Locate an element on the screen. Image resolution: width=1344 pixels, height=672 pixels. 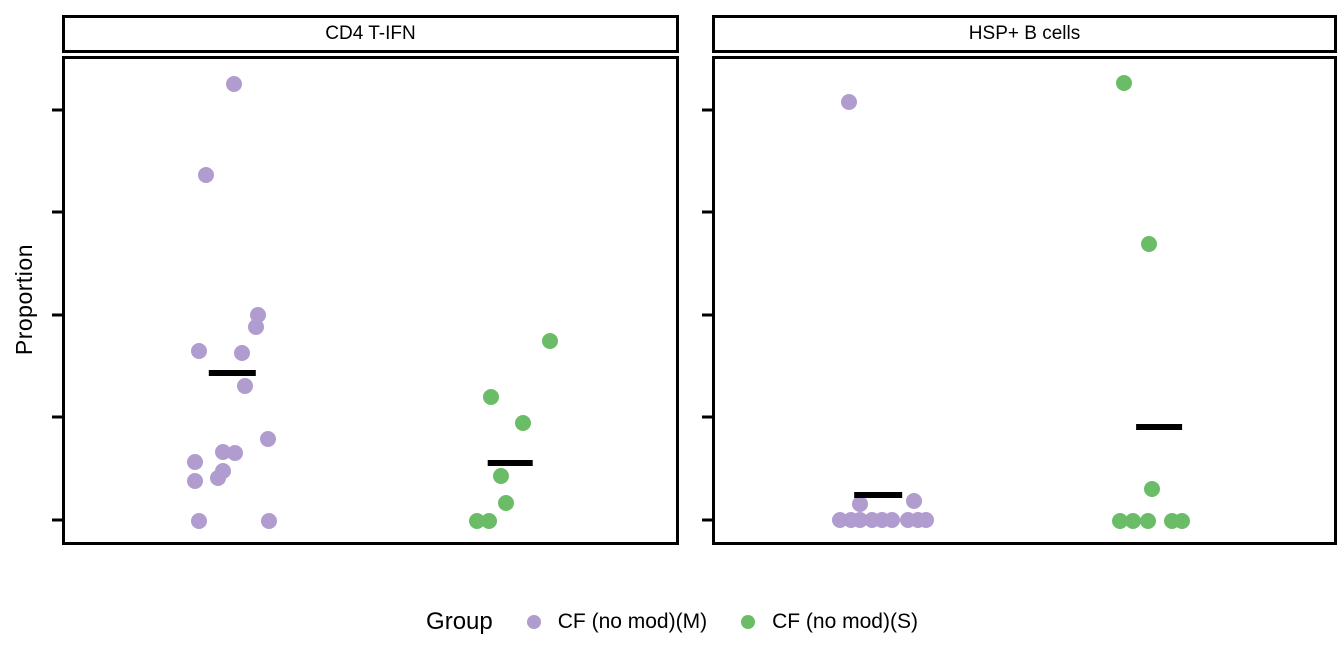
facet-strip-left: CD4 T-IFN is located at coordinates (370, 34).